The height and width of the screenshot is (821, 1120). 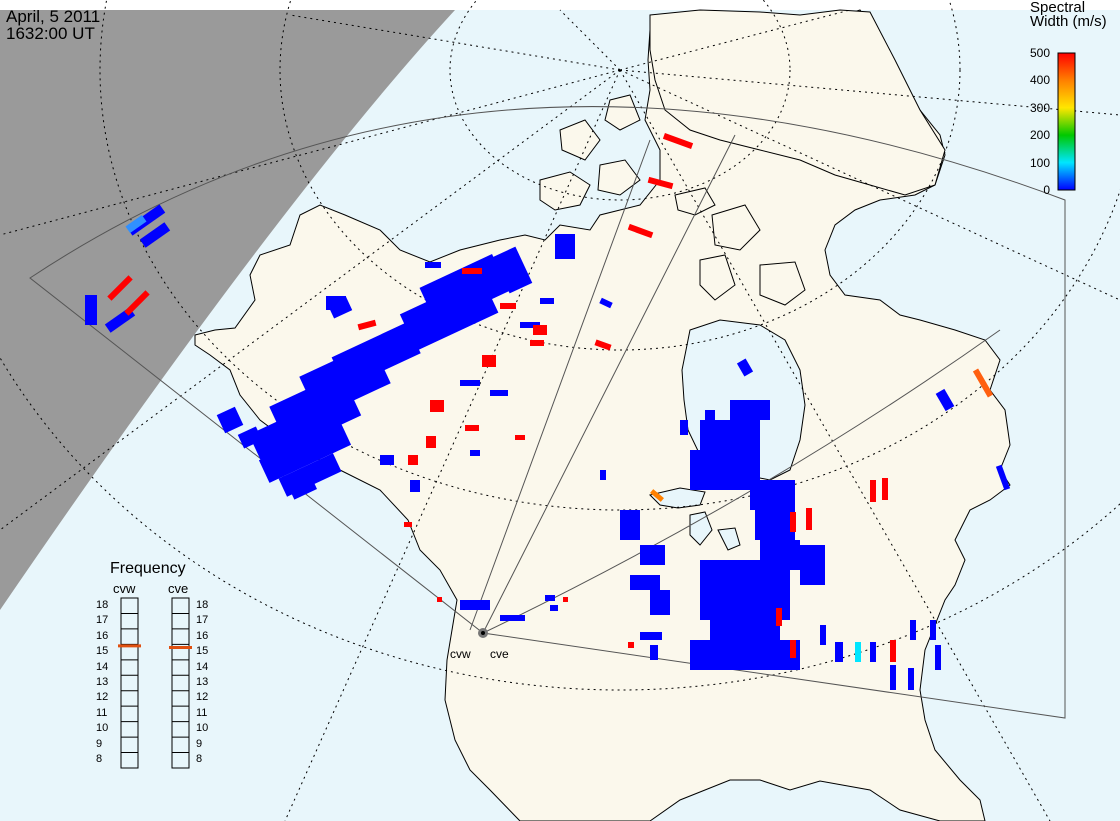 What do you see at coordinates (483, 633) in the screenshot?
I see `radar-site-dot` at bounding box center [483, 633].